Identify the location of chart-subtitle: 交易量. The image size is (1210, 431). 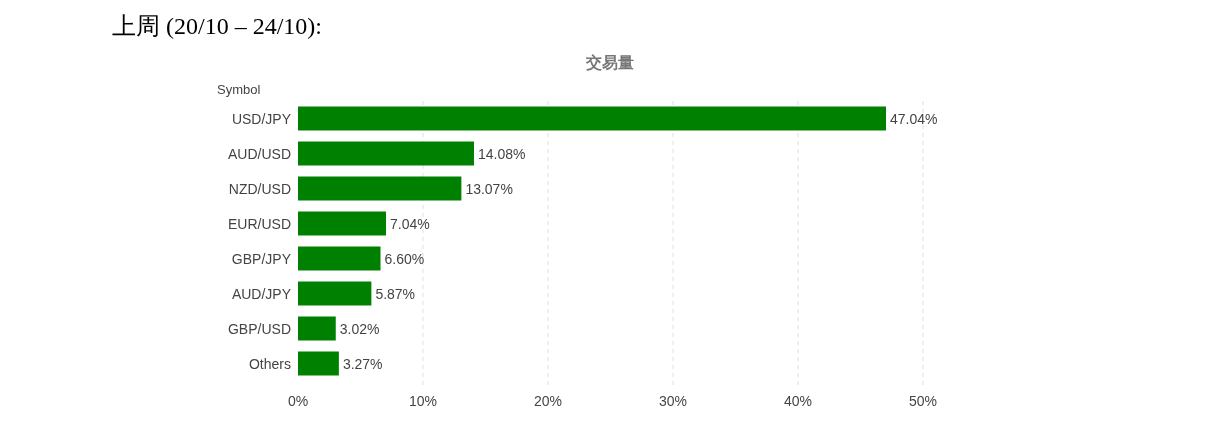
(609, 62).